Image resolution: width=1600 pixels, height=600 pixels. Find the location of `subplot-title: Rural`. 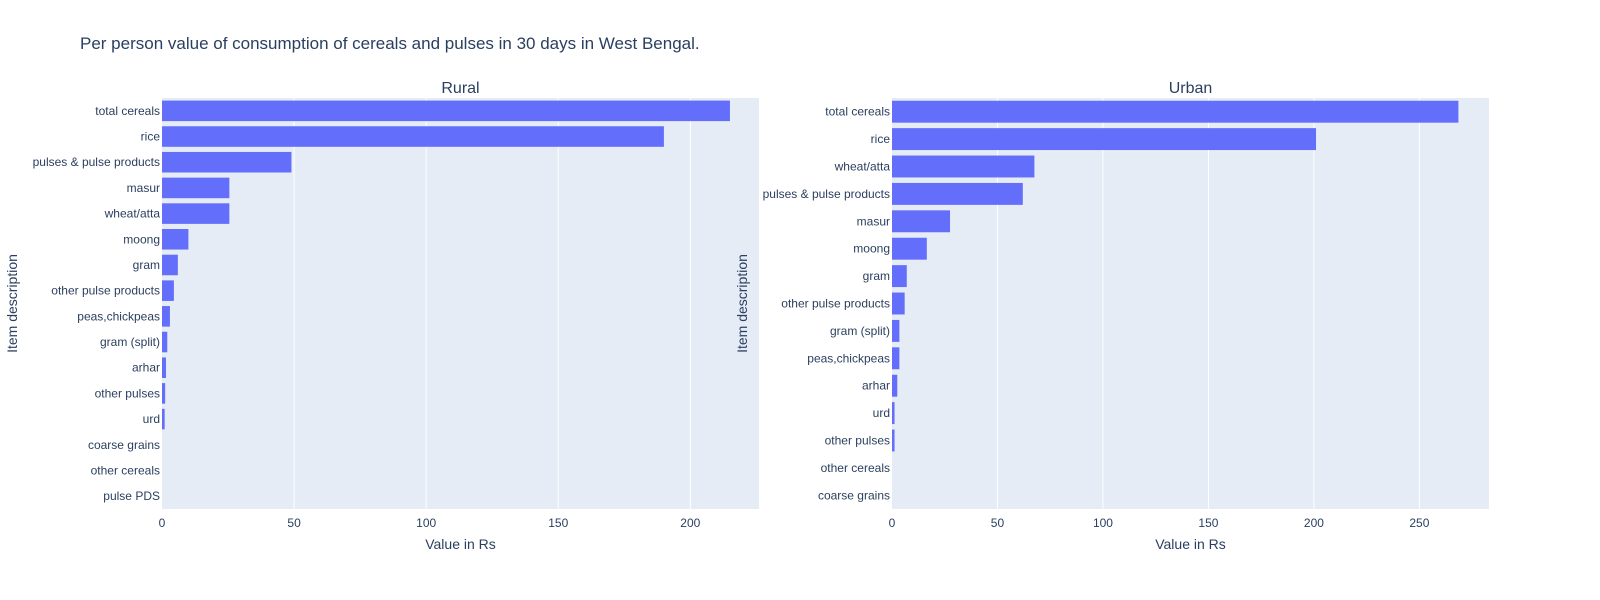

subplot-title: Rural is located at coordinates (460, 88).